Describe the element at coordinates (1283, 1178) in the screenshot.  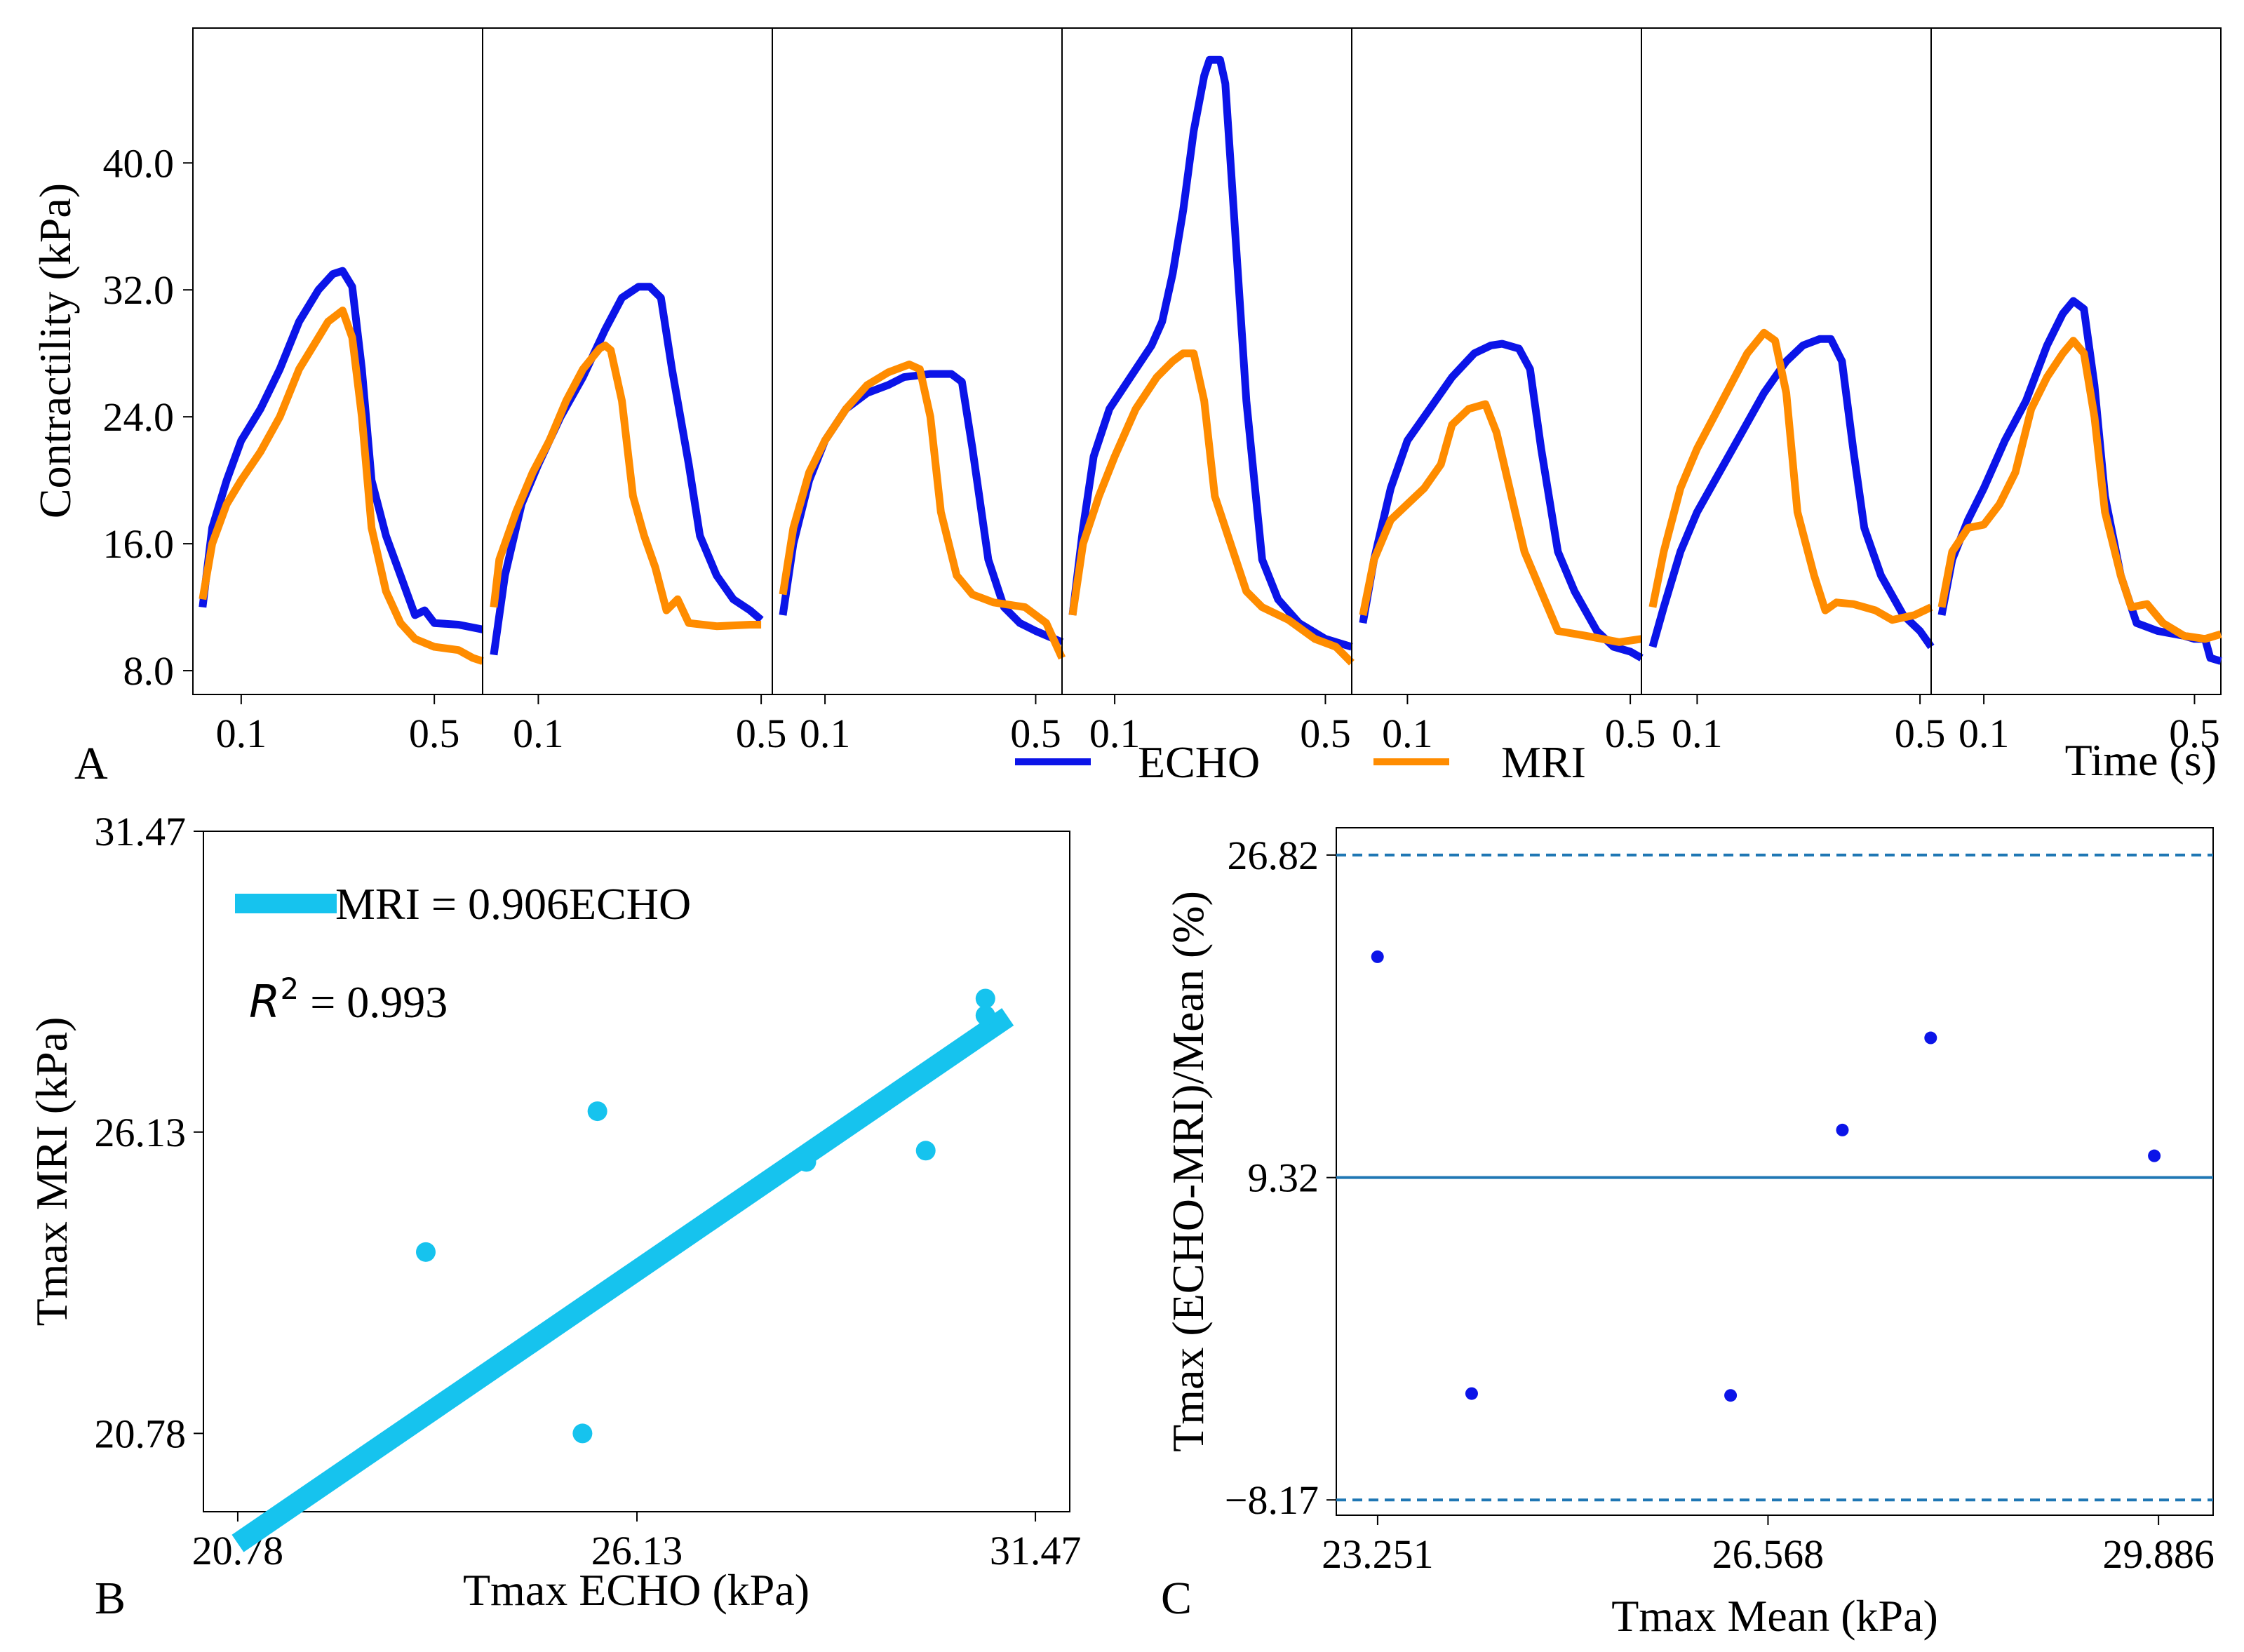
I see `y-tick-label: 9.32` at that location.